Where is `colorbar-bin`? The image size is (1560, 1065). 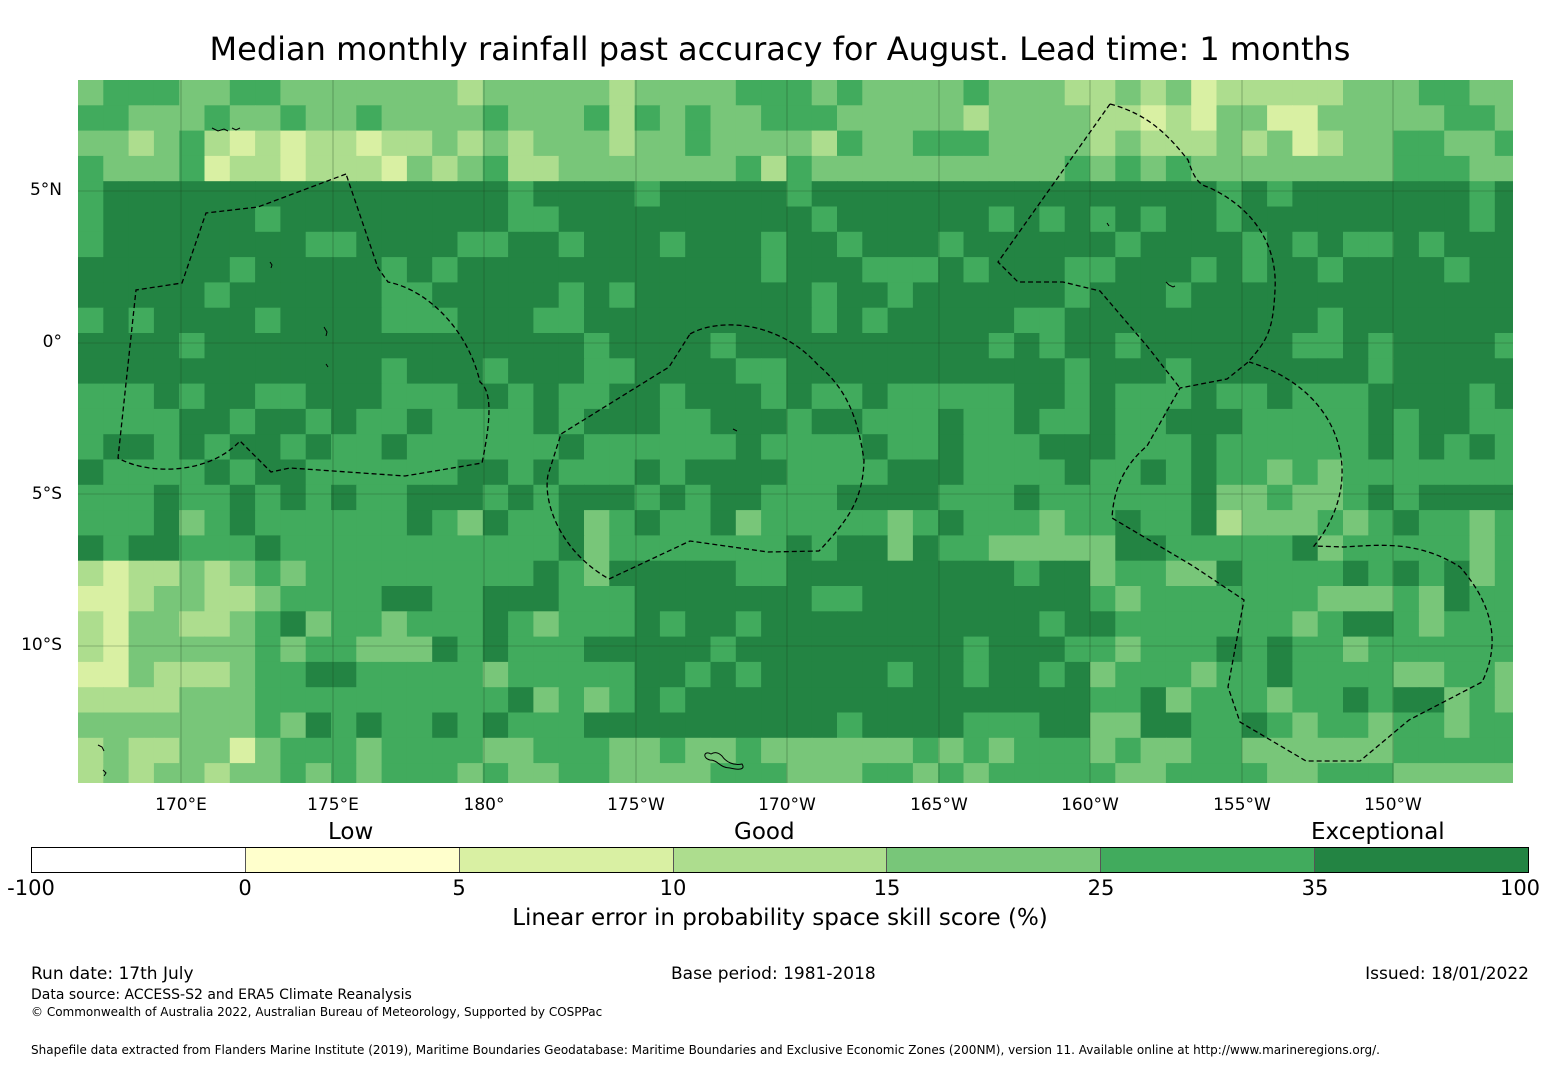 colorbar-bin is located at coordinates (780, 860).